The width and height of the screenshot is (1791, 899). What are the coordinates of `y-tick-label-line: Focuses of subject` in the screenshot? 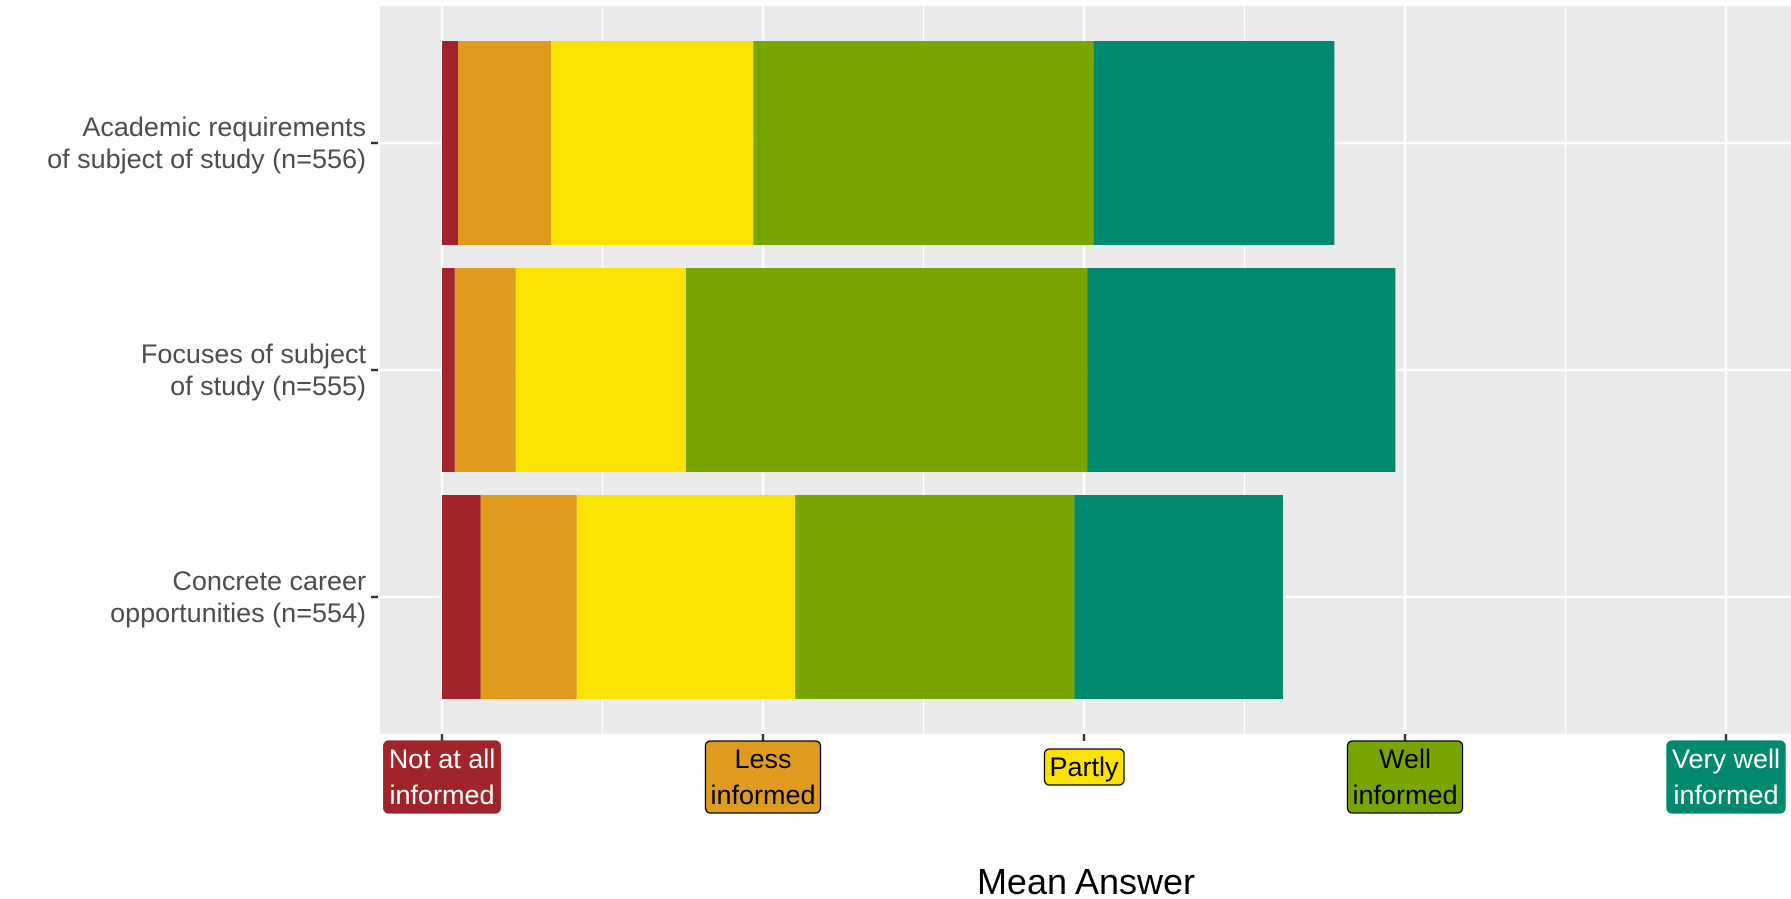 It's located at (254, 354).